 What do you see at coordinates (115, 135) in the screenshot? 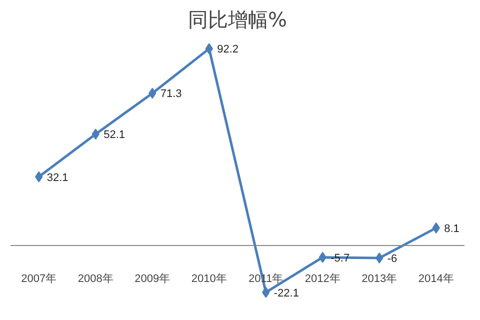
I see `data-label: 52.1` at bounding box center [115, 135].